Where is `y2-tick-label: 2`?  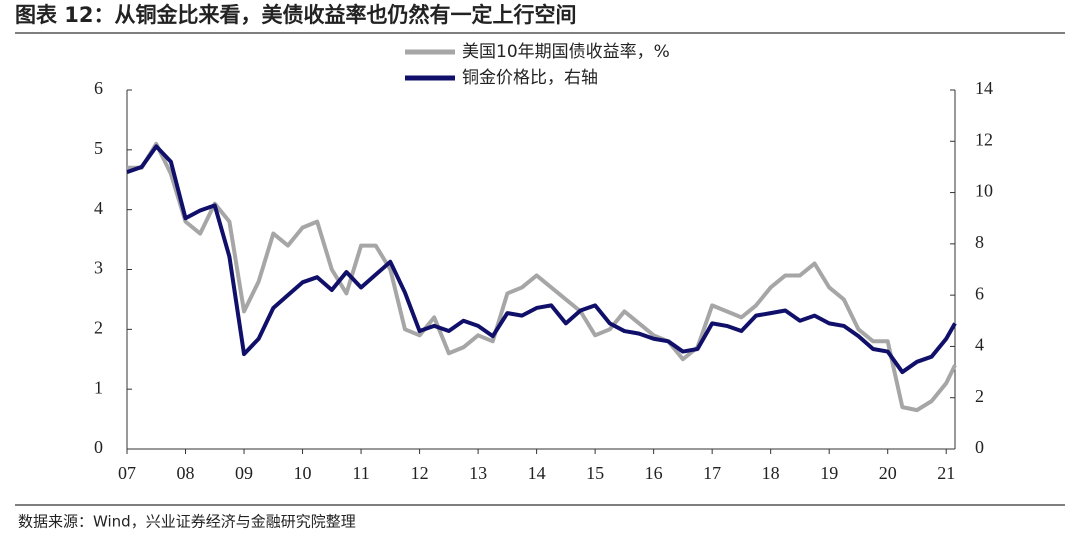
y2-tick-label: 2 is located at coordinates (979, 396).